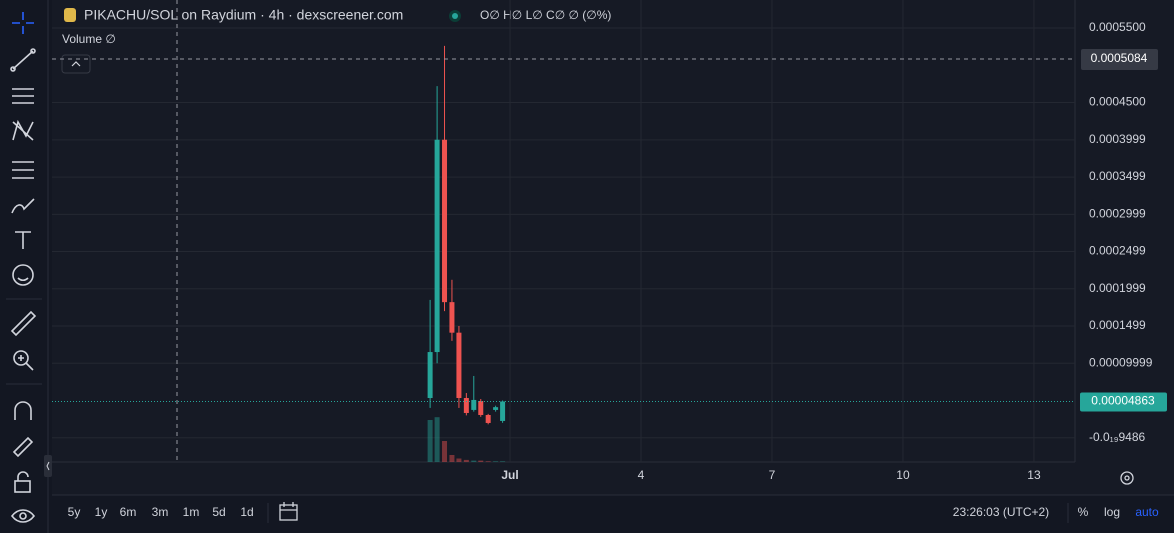  What do you see at coordinates (23, 240) in the screenshot?
I see `text-tool` at bounding box center [23, 240].